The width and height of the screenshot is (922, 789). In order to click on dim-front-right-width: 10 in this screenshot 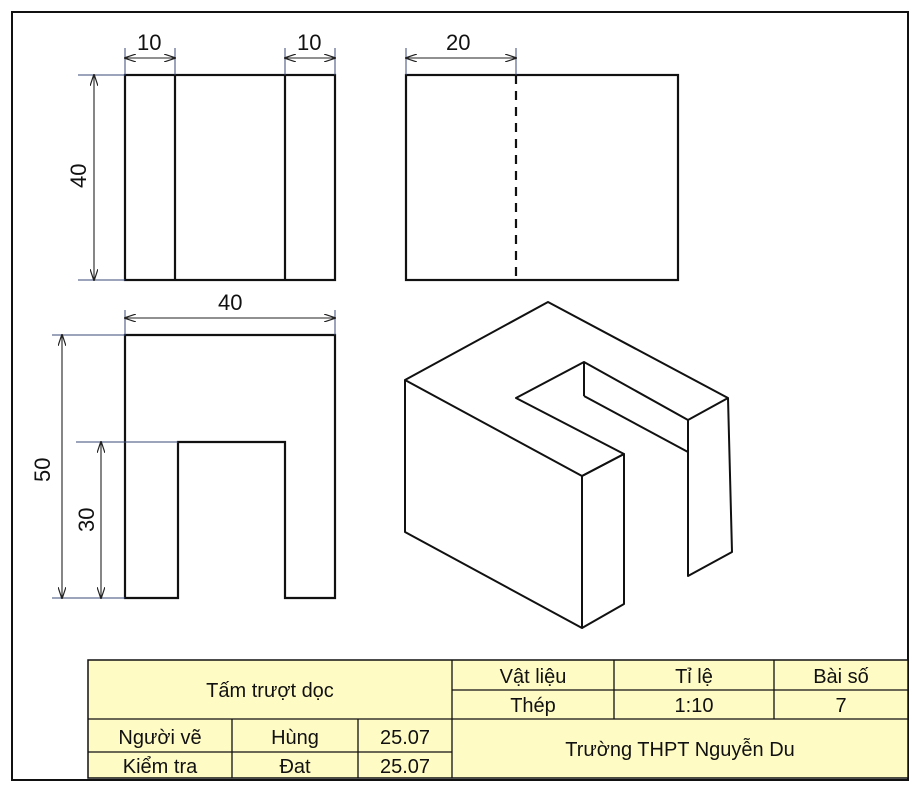, I will do `click(309, 42)`.